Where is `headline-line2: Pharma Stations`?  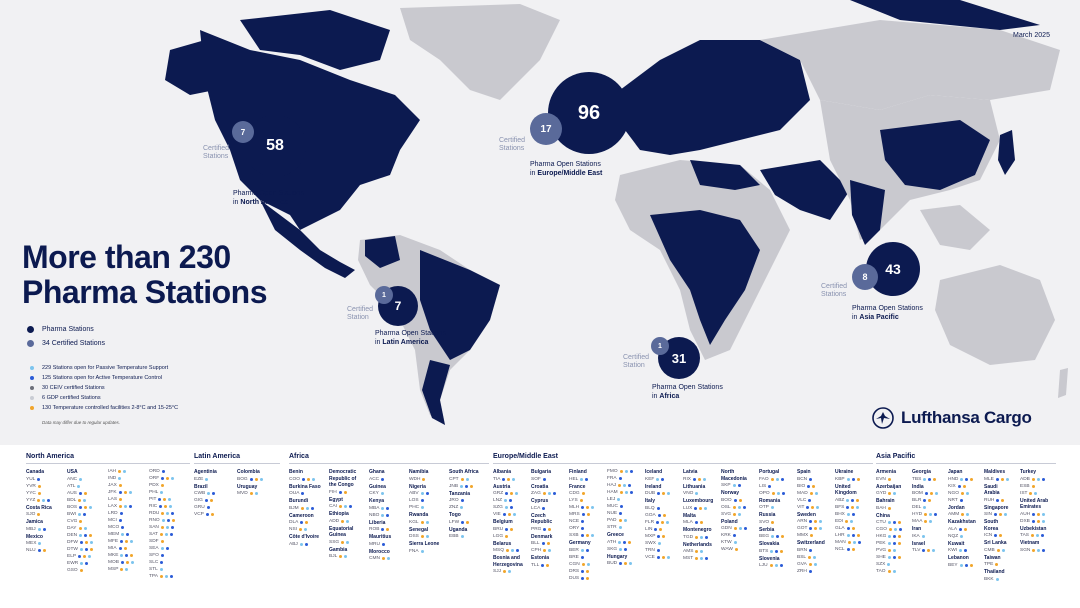 headline-line2: Pharma Stations is located at coordinates (145, 292).